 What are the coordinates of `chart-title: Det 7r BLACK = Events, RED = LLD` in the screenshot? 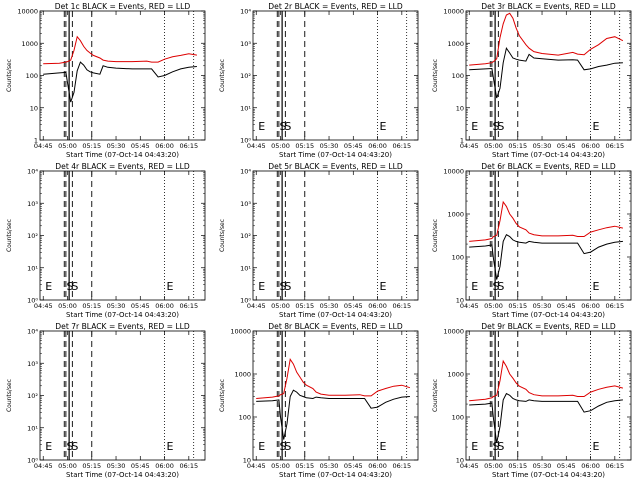 It's located at (122, 326).